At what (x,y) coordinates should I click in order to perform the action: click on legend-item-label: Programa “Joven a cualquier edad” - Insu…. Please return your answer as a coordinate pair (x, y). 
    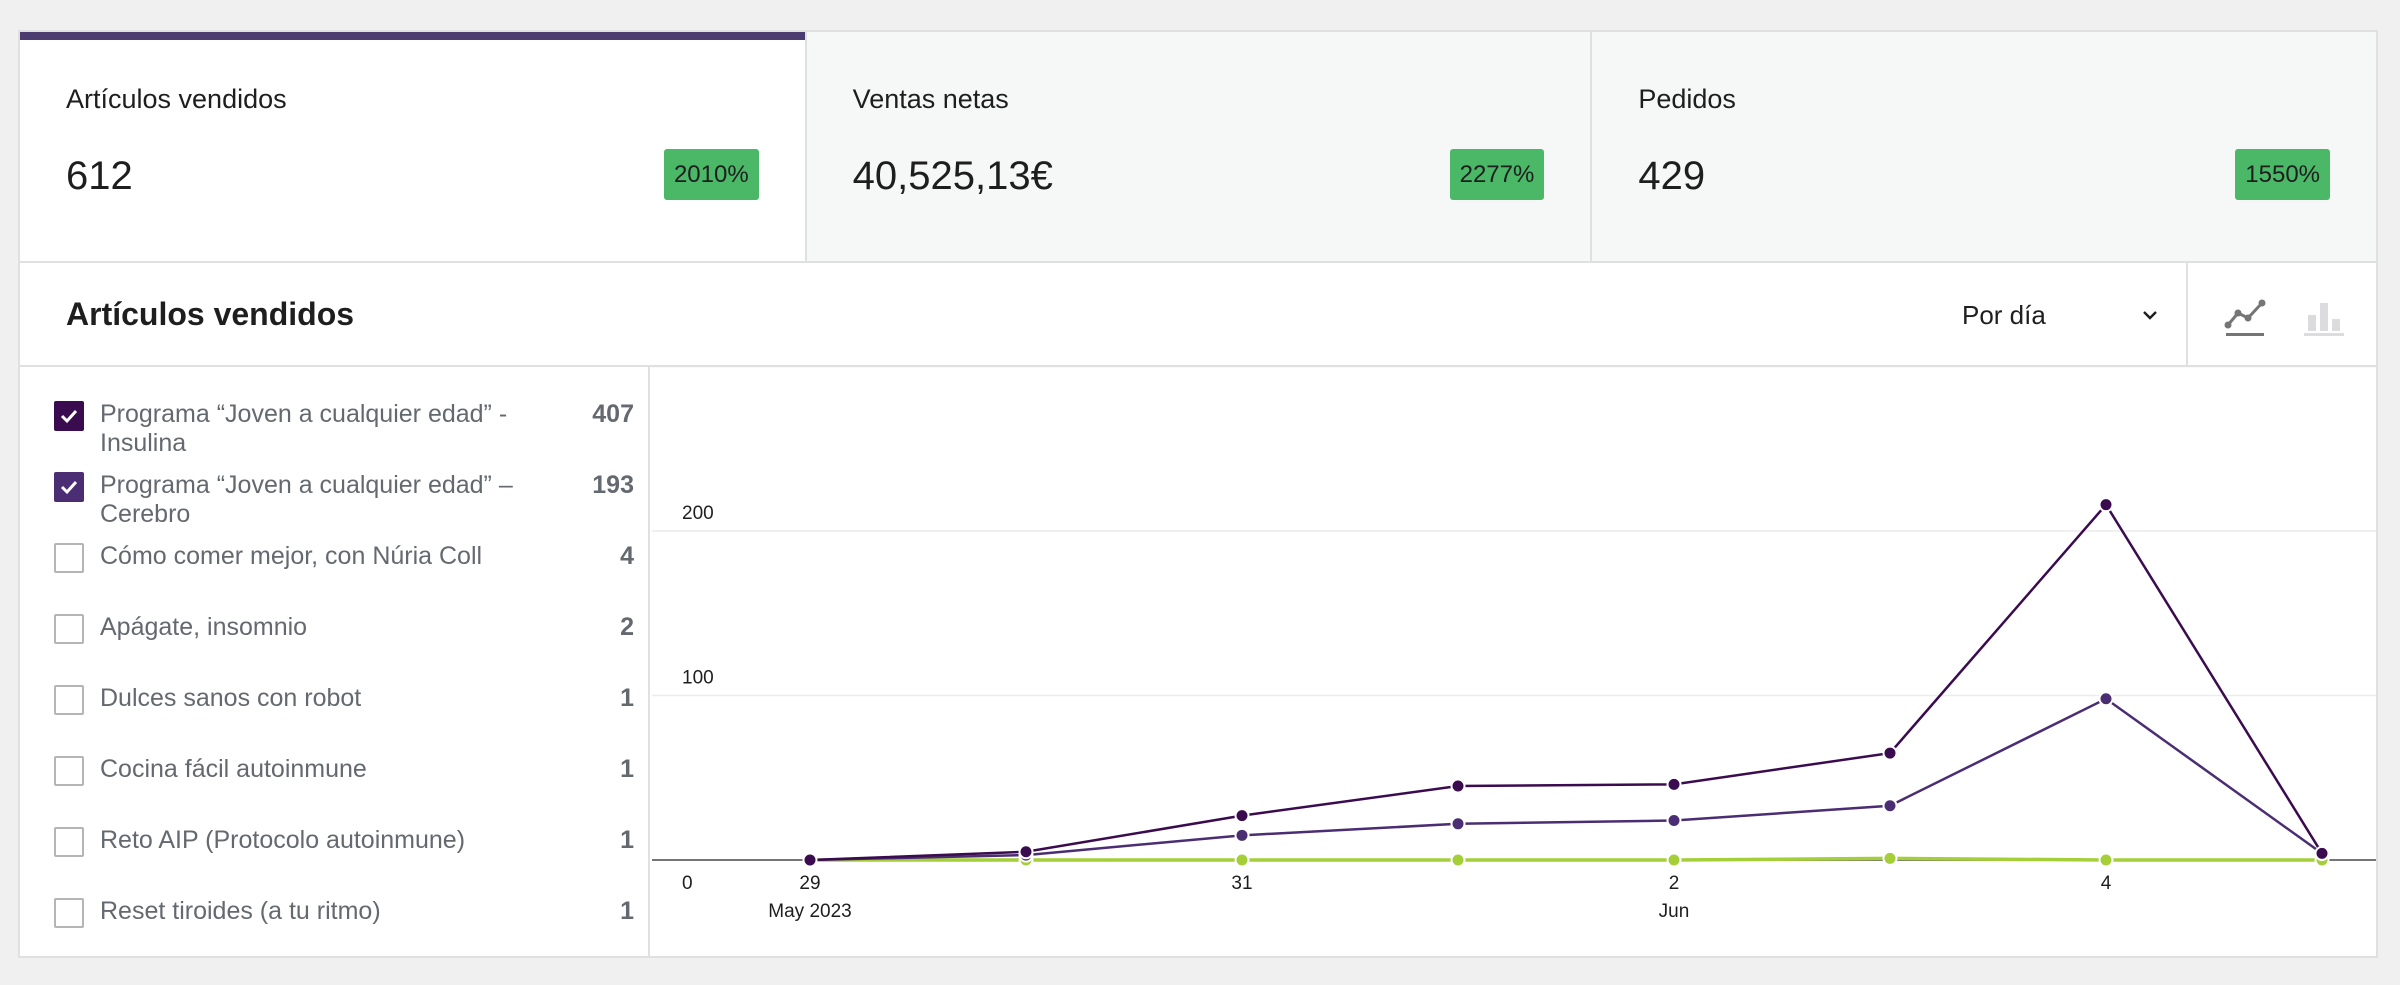
    Looking at the image, I should click on (304, 428).